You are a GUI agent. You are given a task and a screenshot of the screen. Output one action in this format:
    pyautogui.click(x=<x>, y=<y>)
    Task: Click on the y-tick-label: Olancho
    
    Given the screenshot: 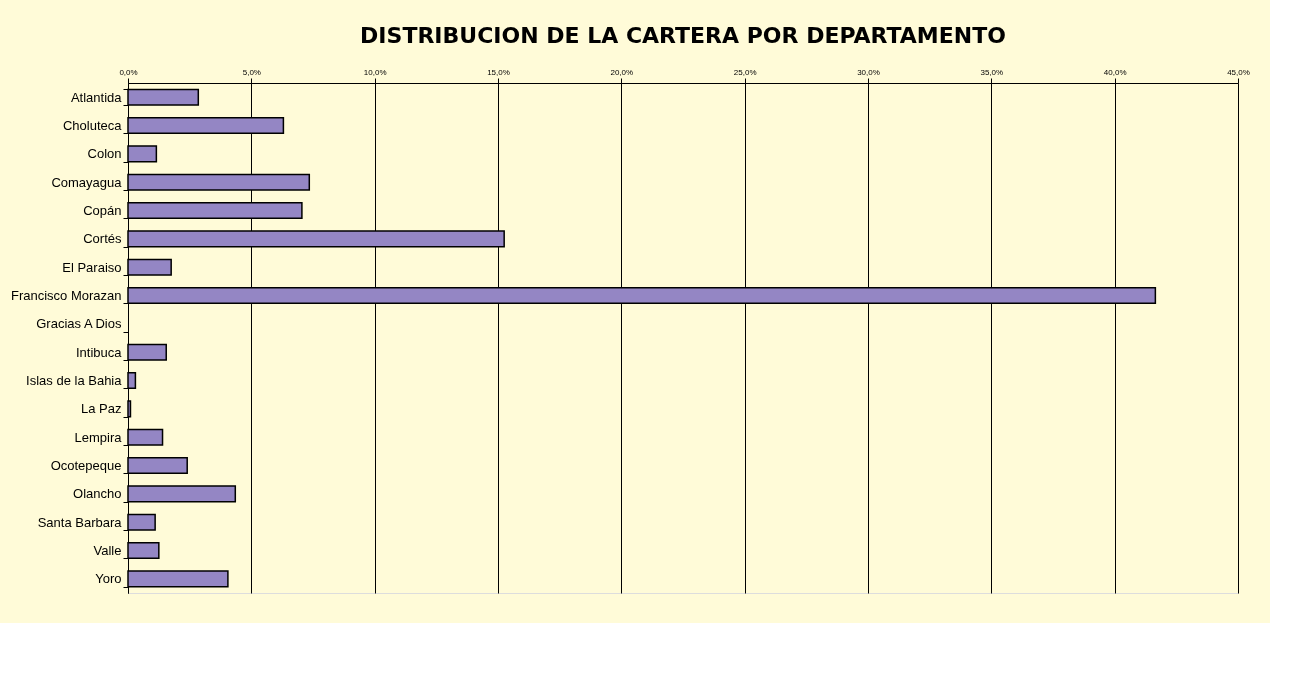 What is the action you would take?
    pyautogui.click(x=97, y=494)
    